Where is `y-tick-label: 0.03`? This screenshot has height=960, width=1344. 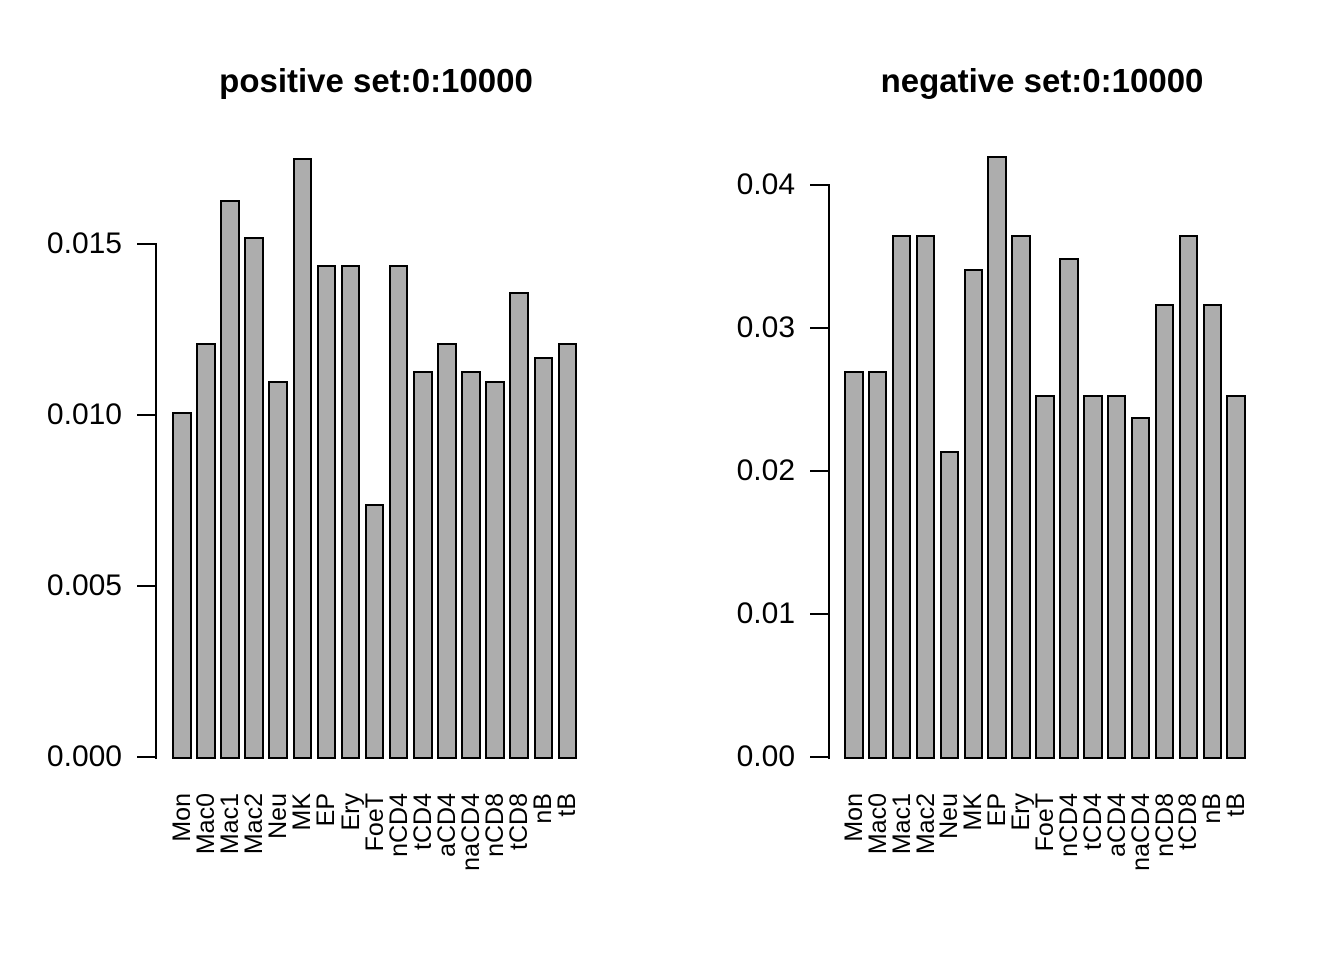
y-tick-label: 0.03 is located at coordinates (765, 327).